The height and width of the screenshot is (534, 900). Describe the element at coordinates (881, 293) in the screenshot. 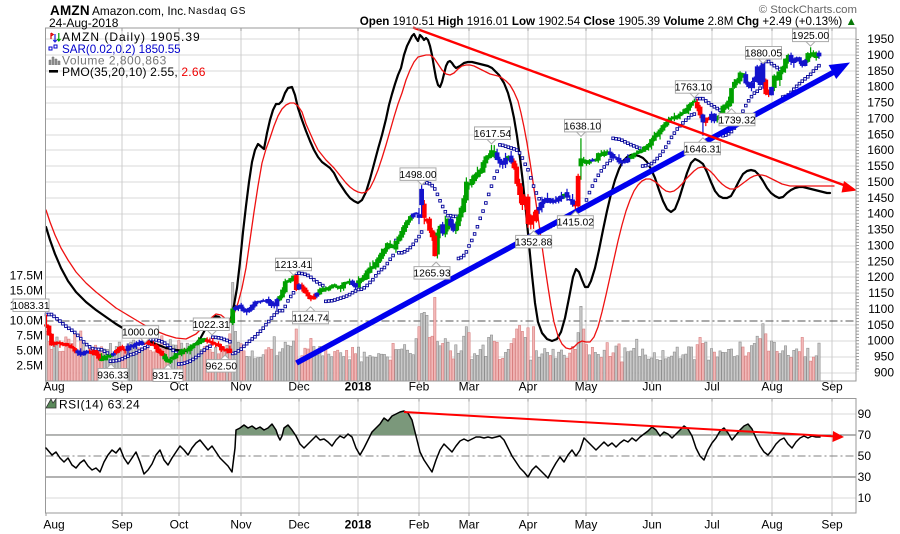

I see `svg-text: 1150` at that location.